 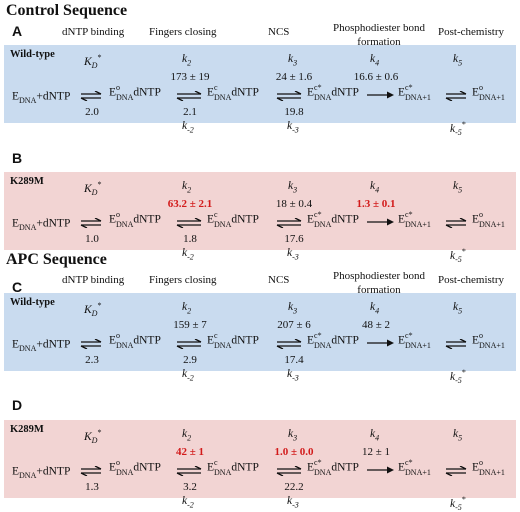 What do you see at coordinates (190, 487) in the screenshot?
I see `km2-value: 3.2` at bounding box center [190, 487].